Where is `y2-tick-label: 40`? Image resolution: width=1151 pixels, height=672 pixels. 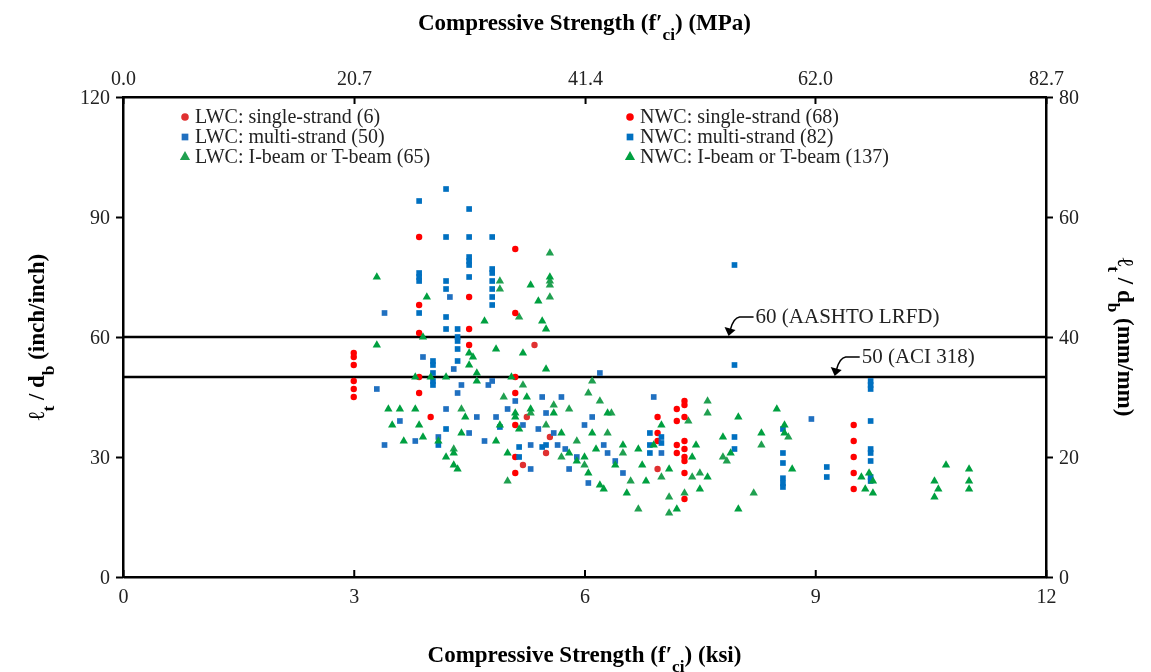 y2-tick-label: 40 is located at coordinates (1069, 336).